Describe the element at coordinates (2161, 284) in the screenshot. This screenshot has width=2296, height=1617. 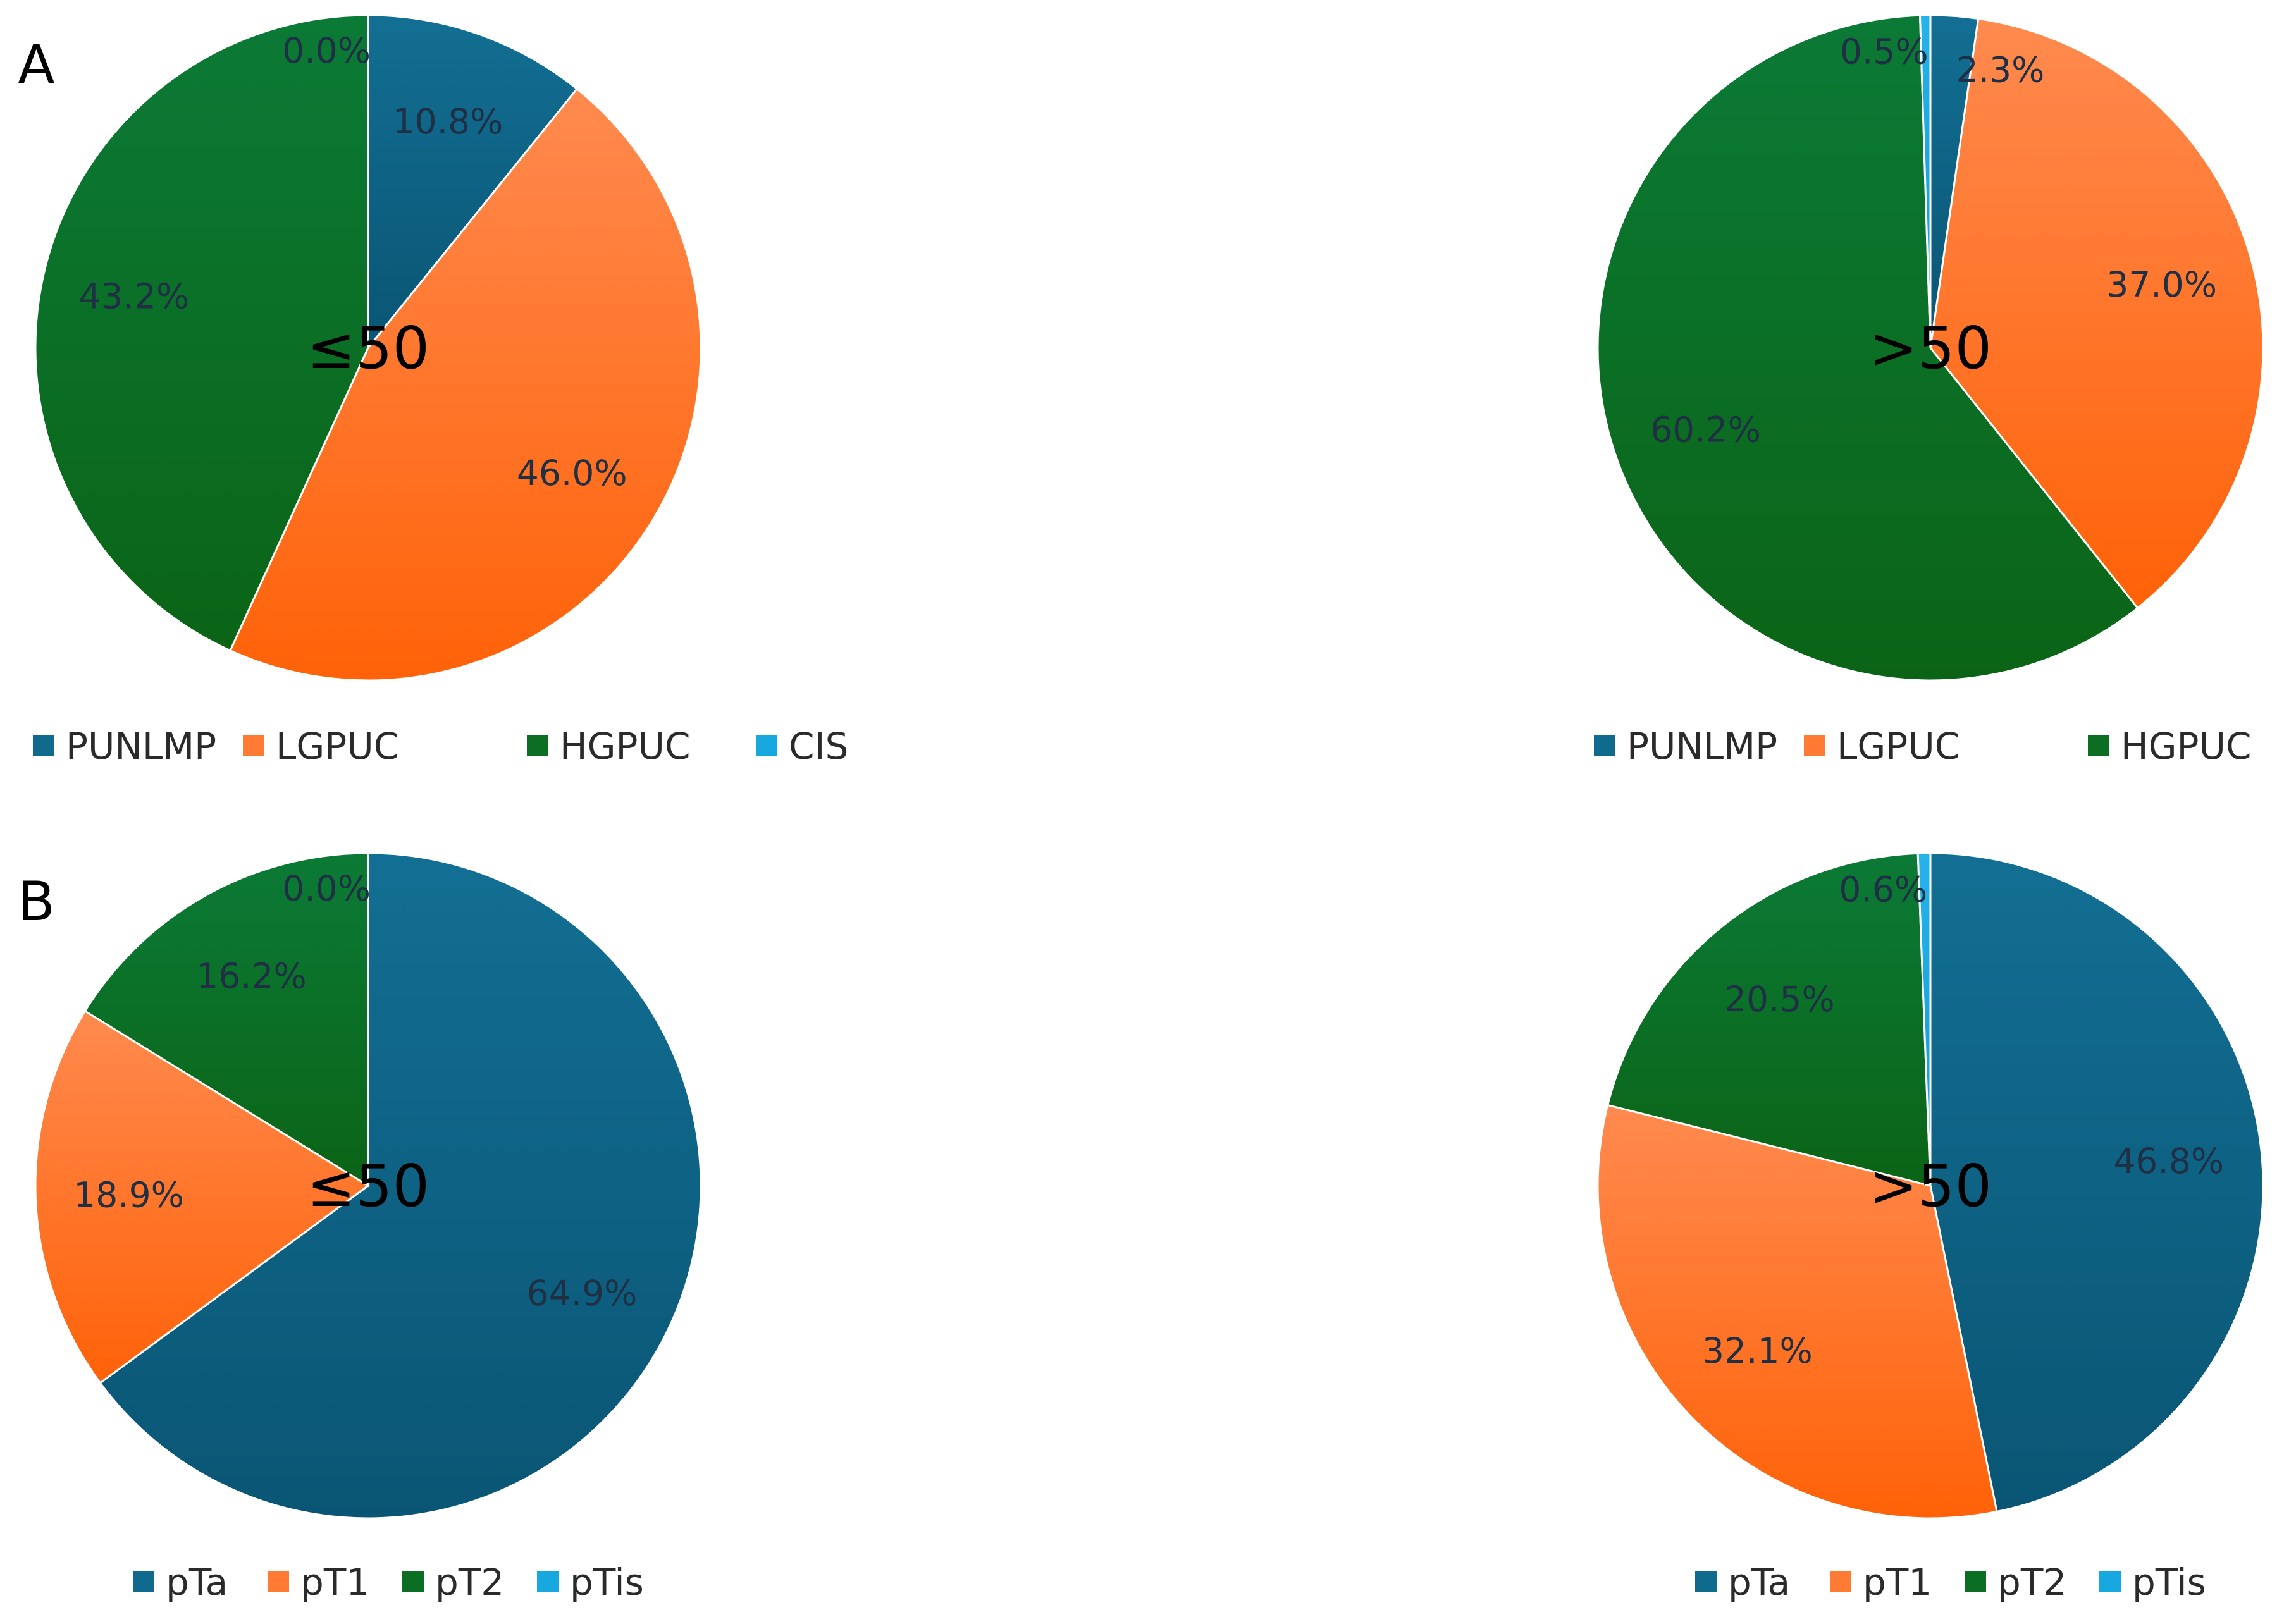
I see `slice-value-label: 37.0%` at that location.